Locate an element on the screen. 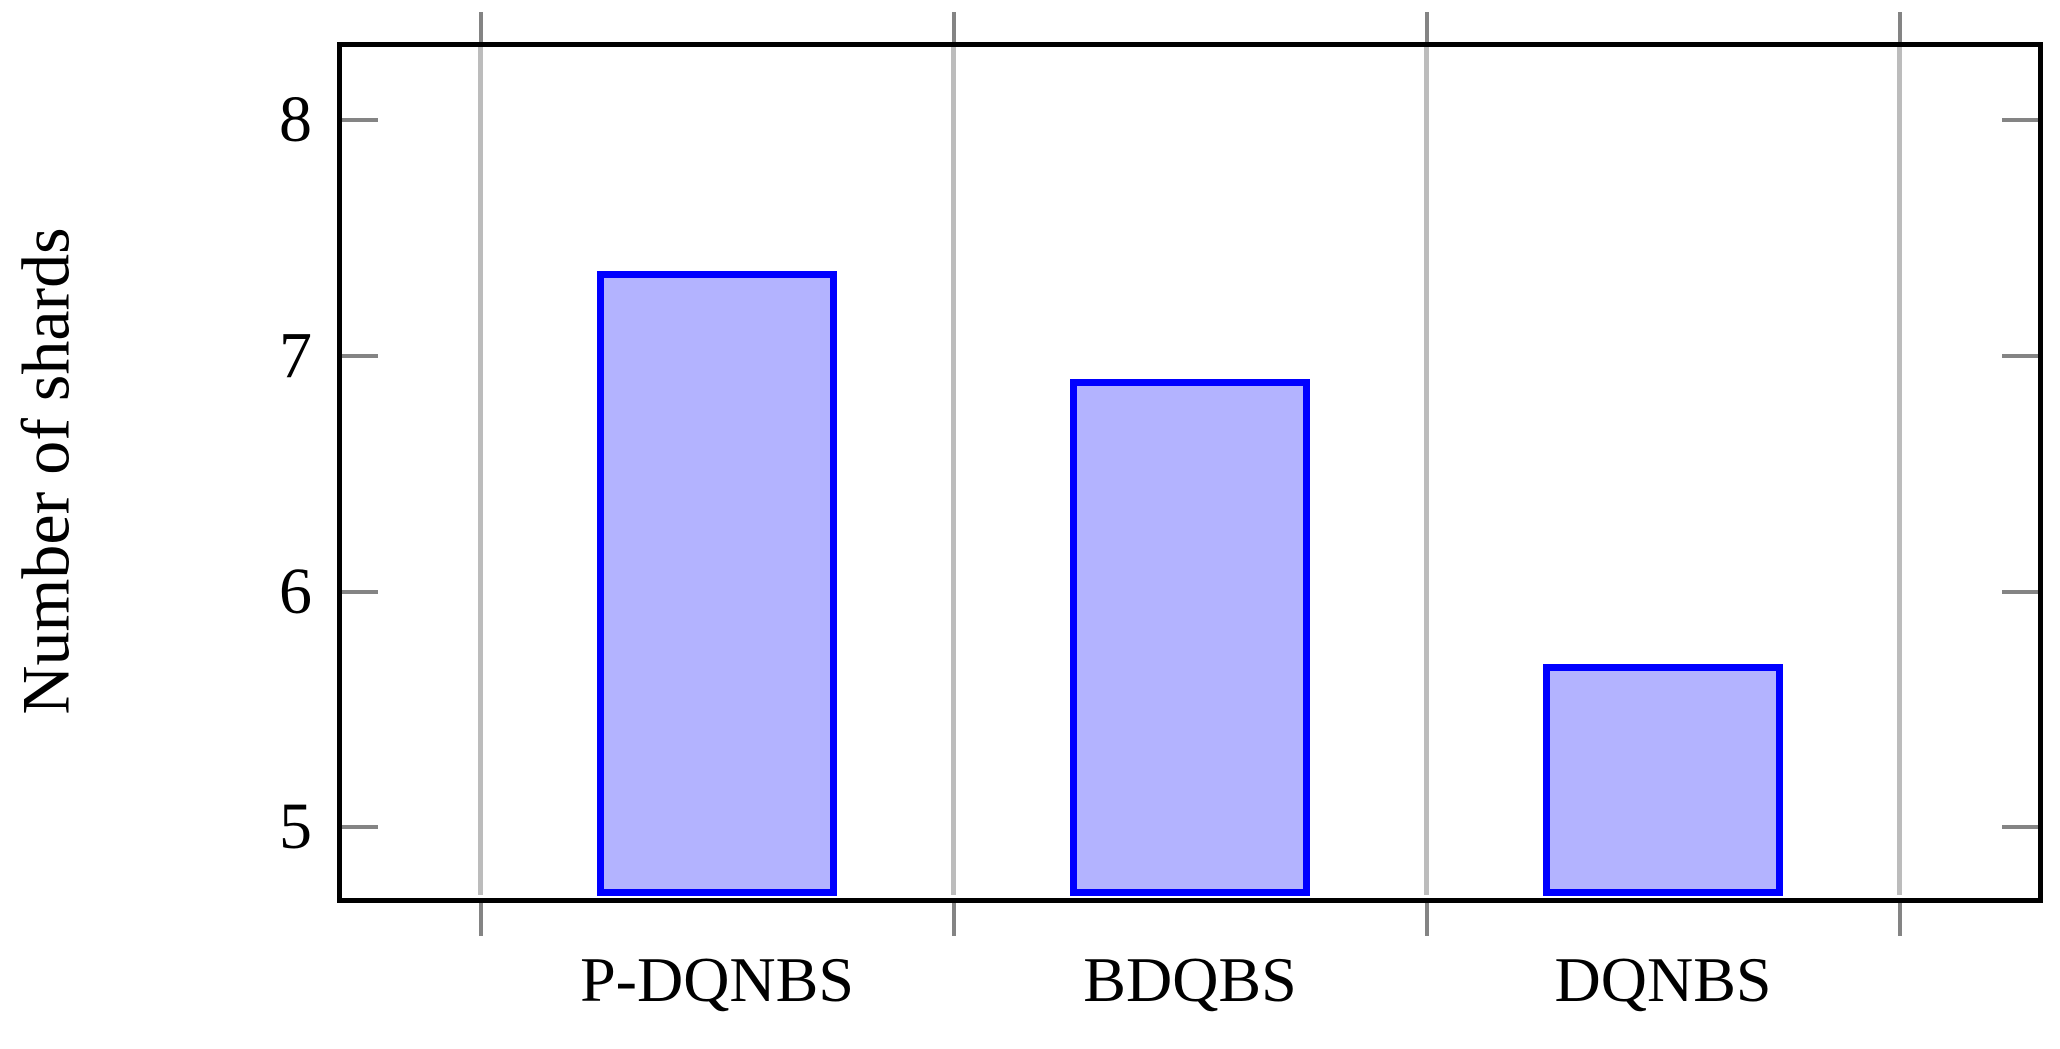  x-category-label: BDQBS is located at coordinates (1190, 979).